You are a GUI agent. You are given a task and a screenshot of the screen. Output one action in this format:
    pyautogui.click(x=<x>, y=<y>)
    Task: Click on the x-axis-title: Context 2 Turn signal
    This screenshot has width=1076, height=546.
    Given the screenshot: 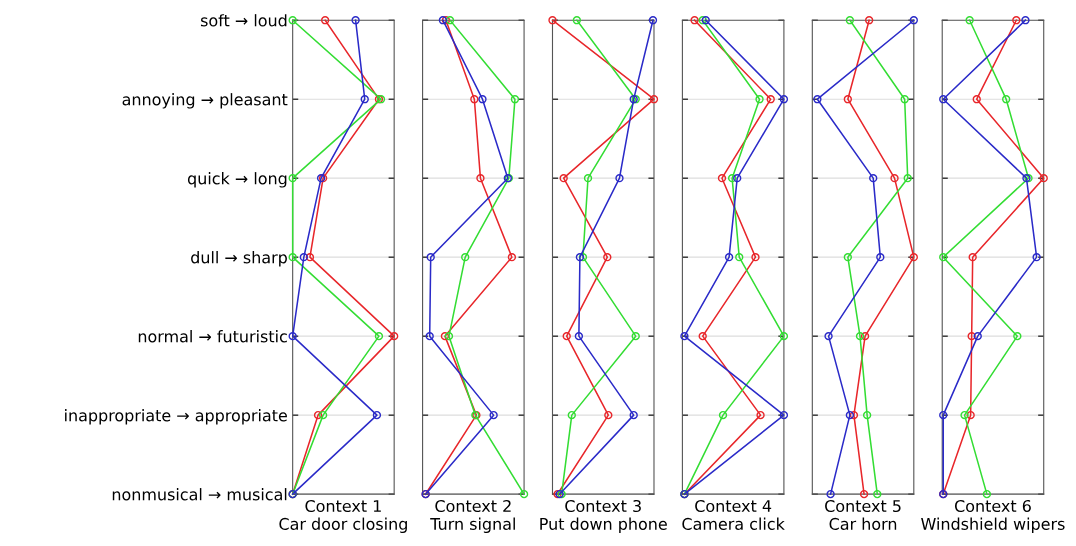 What is the action you would take?
    pyautogui.click(x=472, y=516)
    